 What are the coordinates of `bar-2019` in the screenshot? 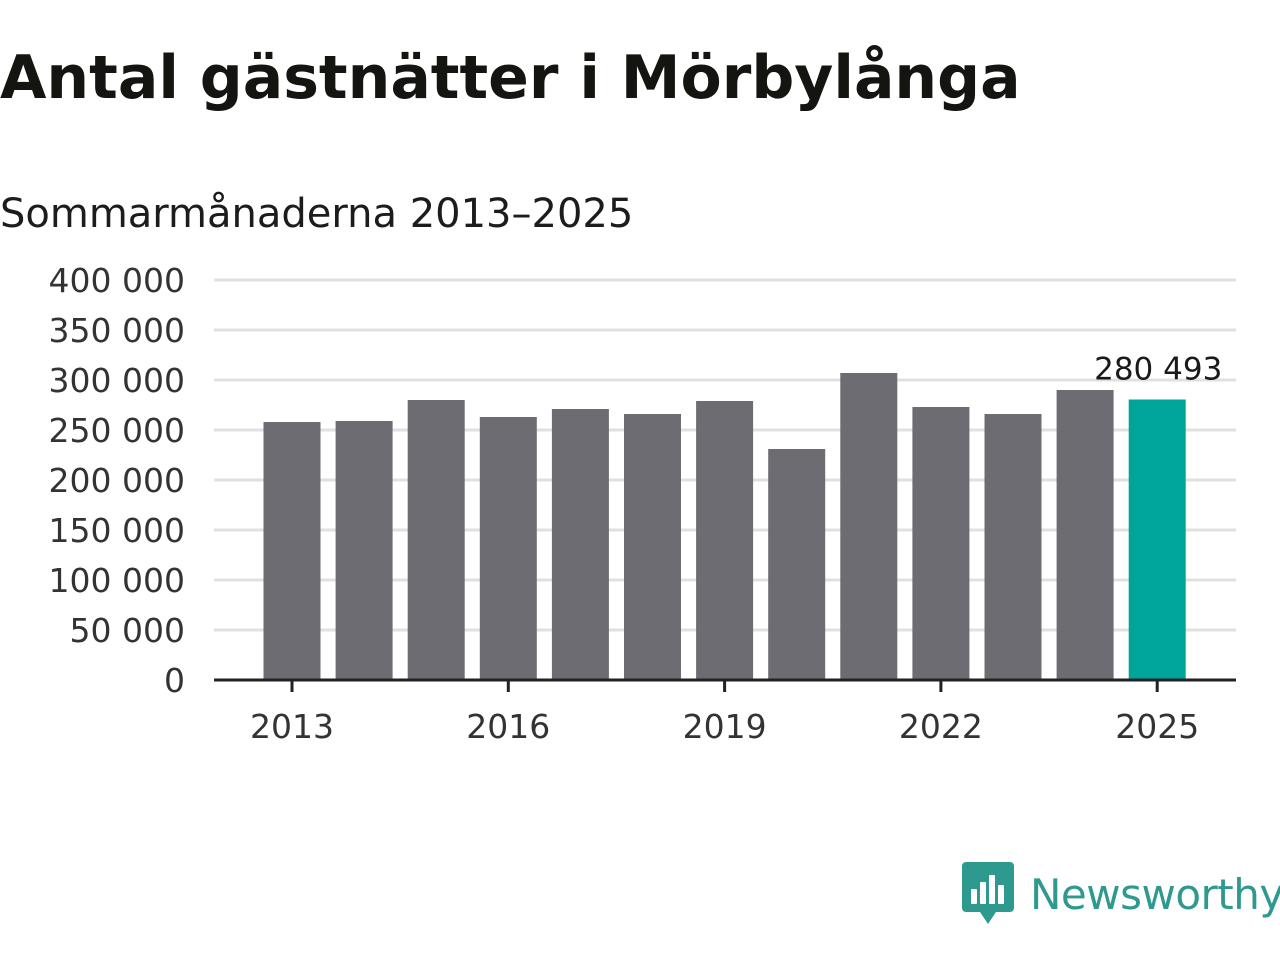 It's located at (725, 540).